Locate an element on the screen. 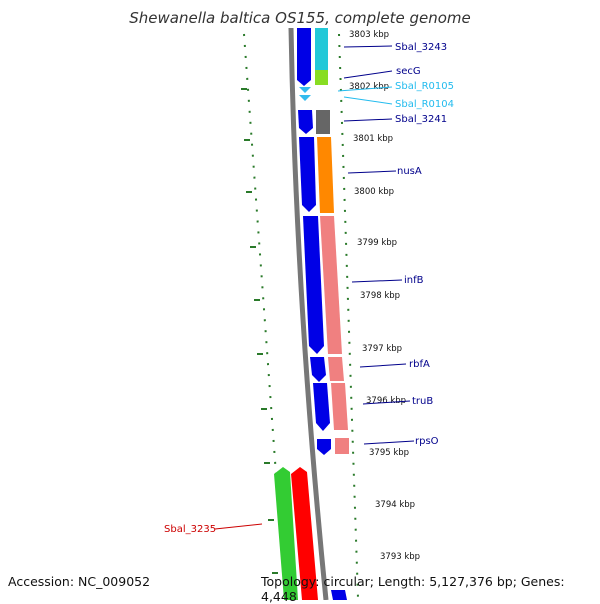 The width and height of the screenshot is (600, 604). reverse-strand-genes is located at coordinates (296, 533).